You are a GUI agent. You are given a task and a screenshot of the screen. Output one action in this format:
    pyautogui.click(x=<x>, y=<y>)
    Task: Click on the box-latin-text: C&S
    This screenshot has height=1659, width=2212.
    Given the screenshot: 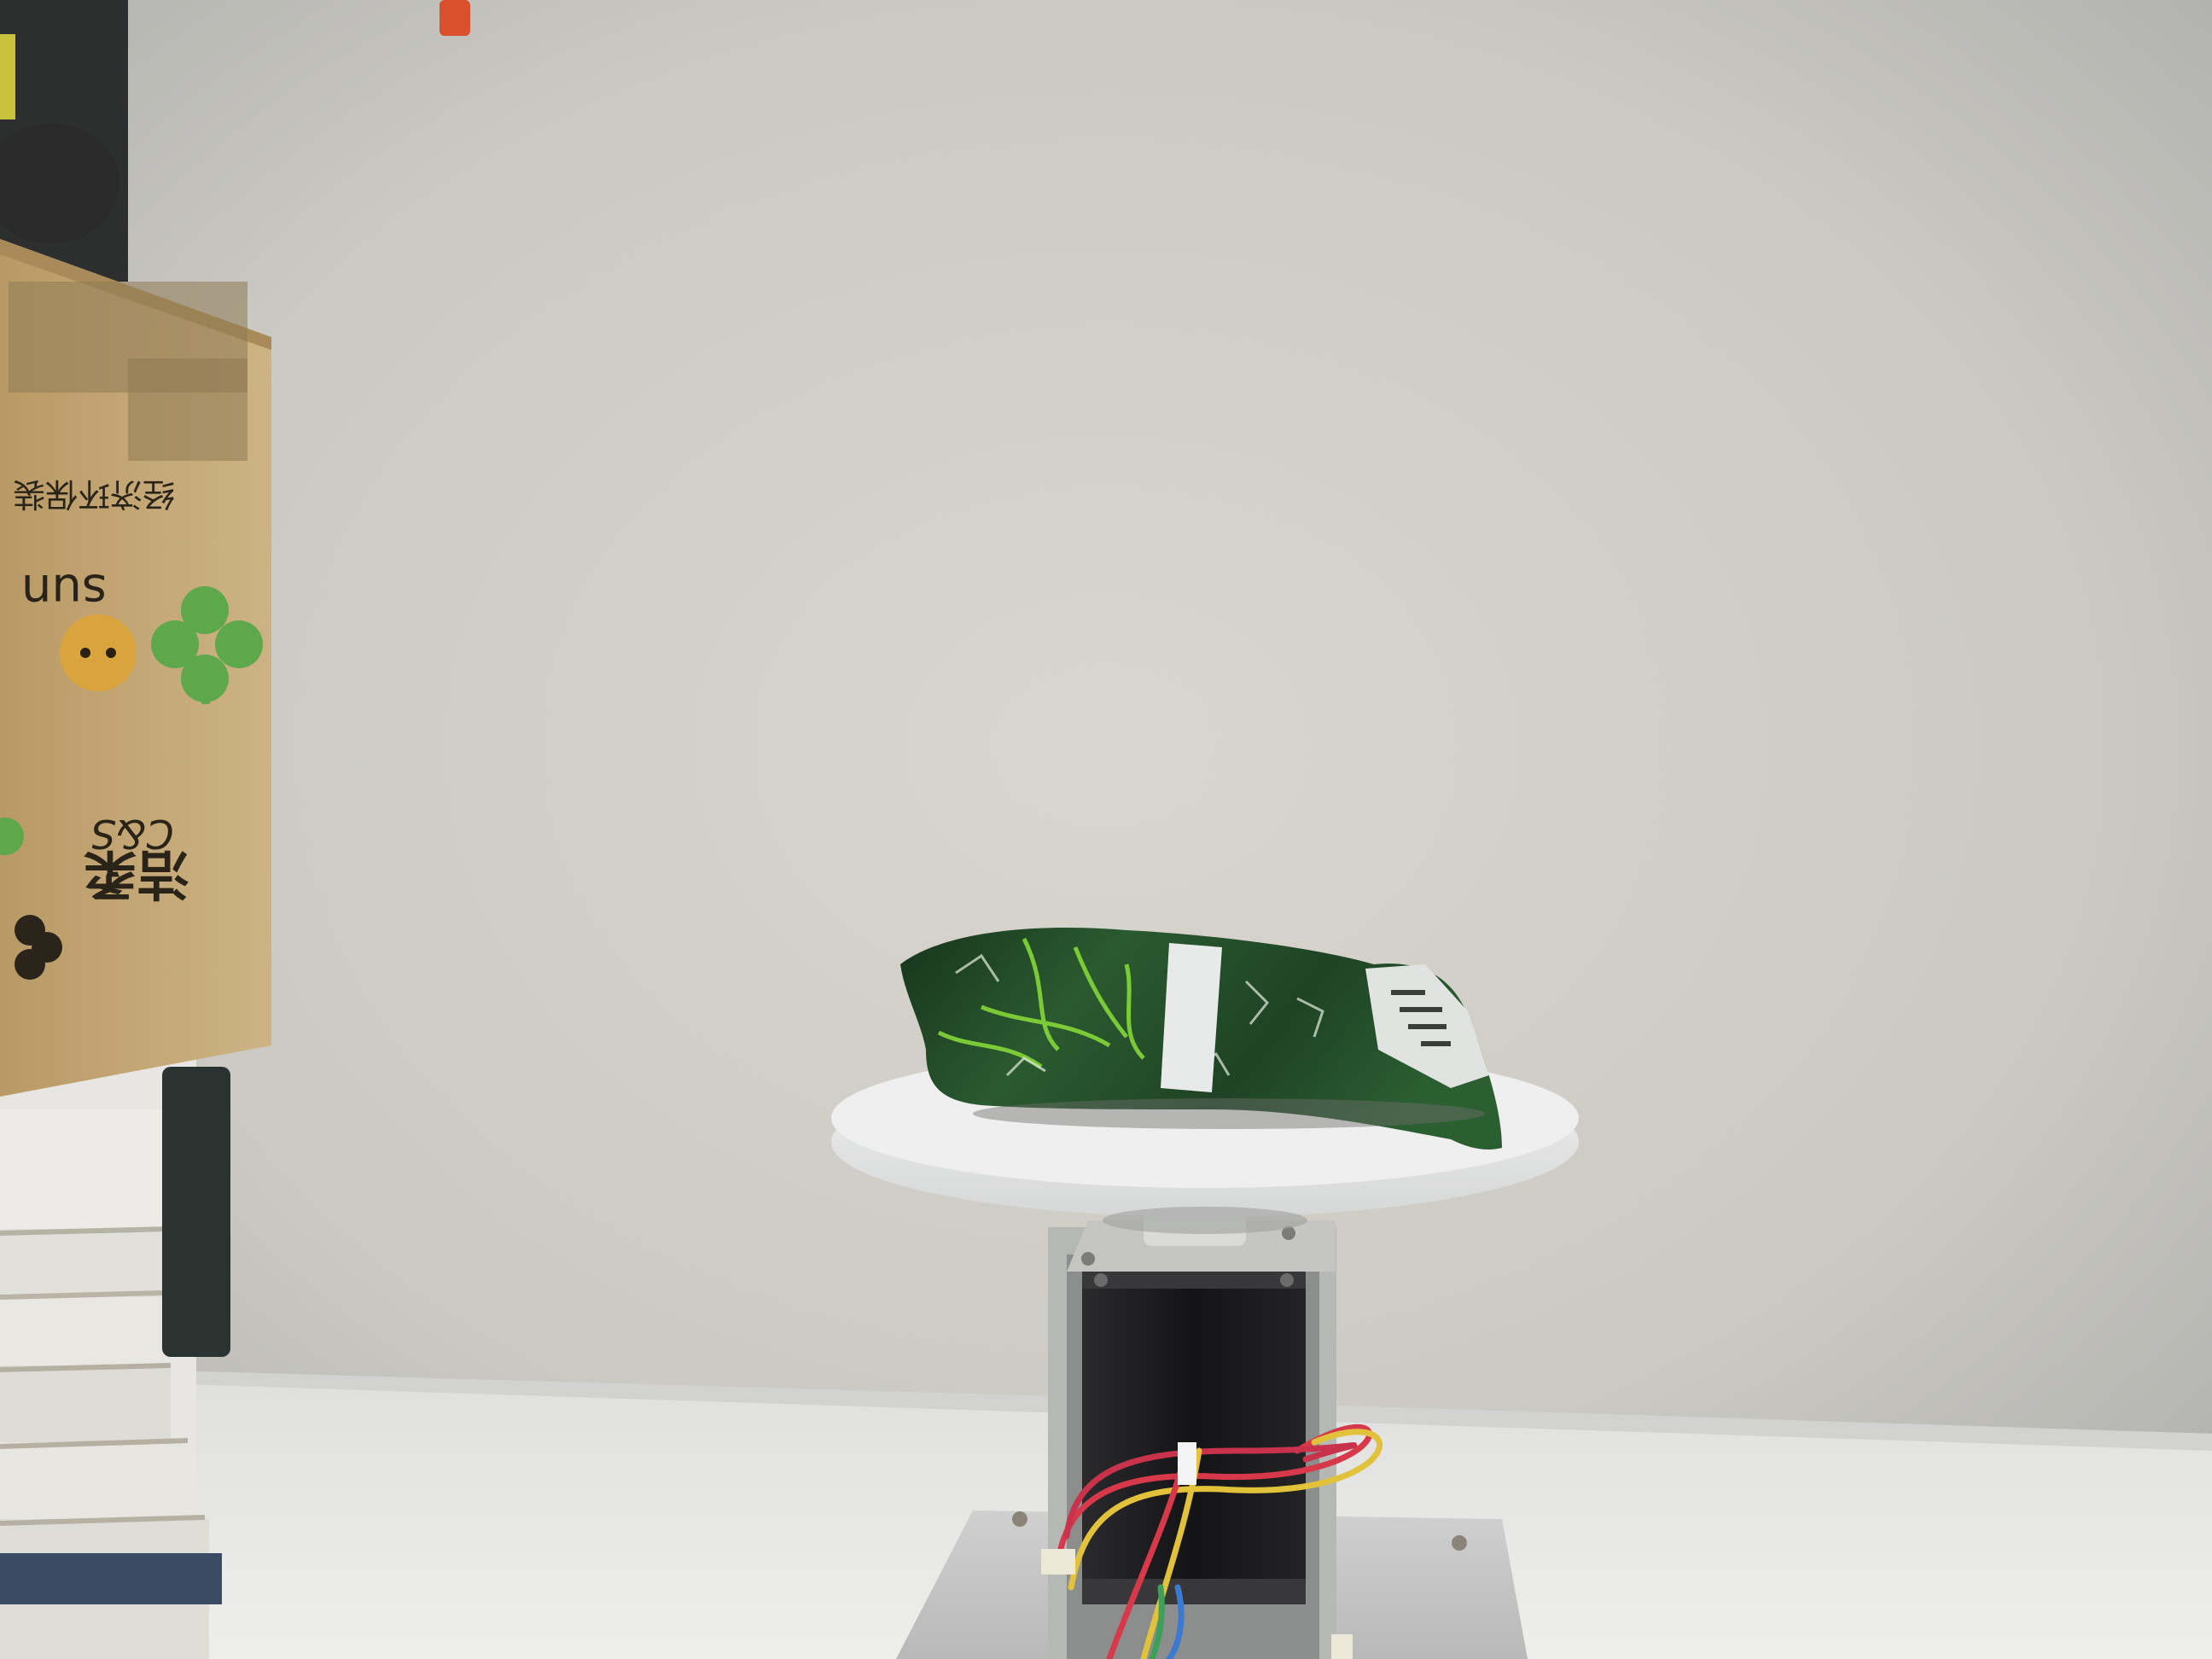 What is the action you would take?
    pyautogui.click(x=132, y=834)
    